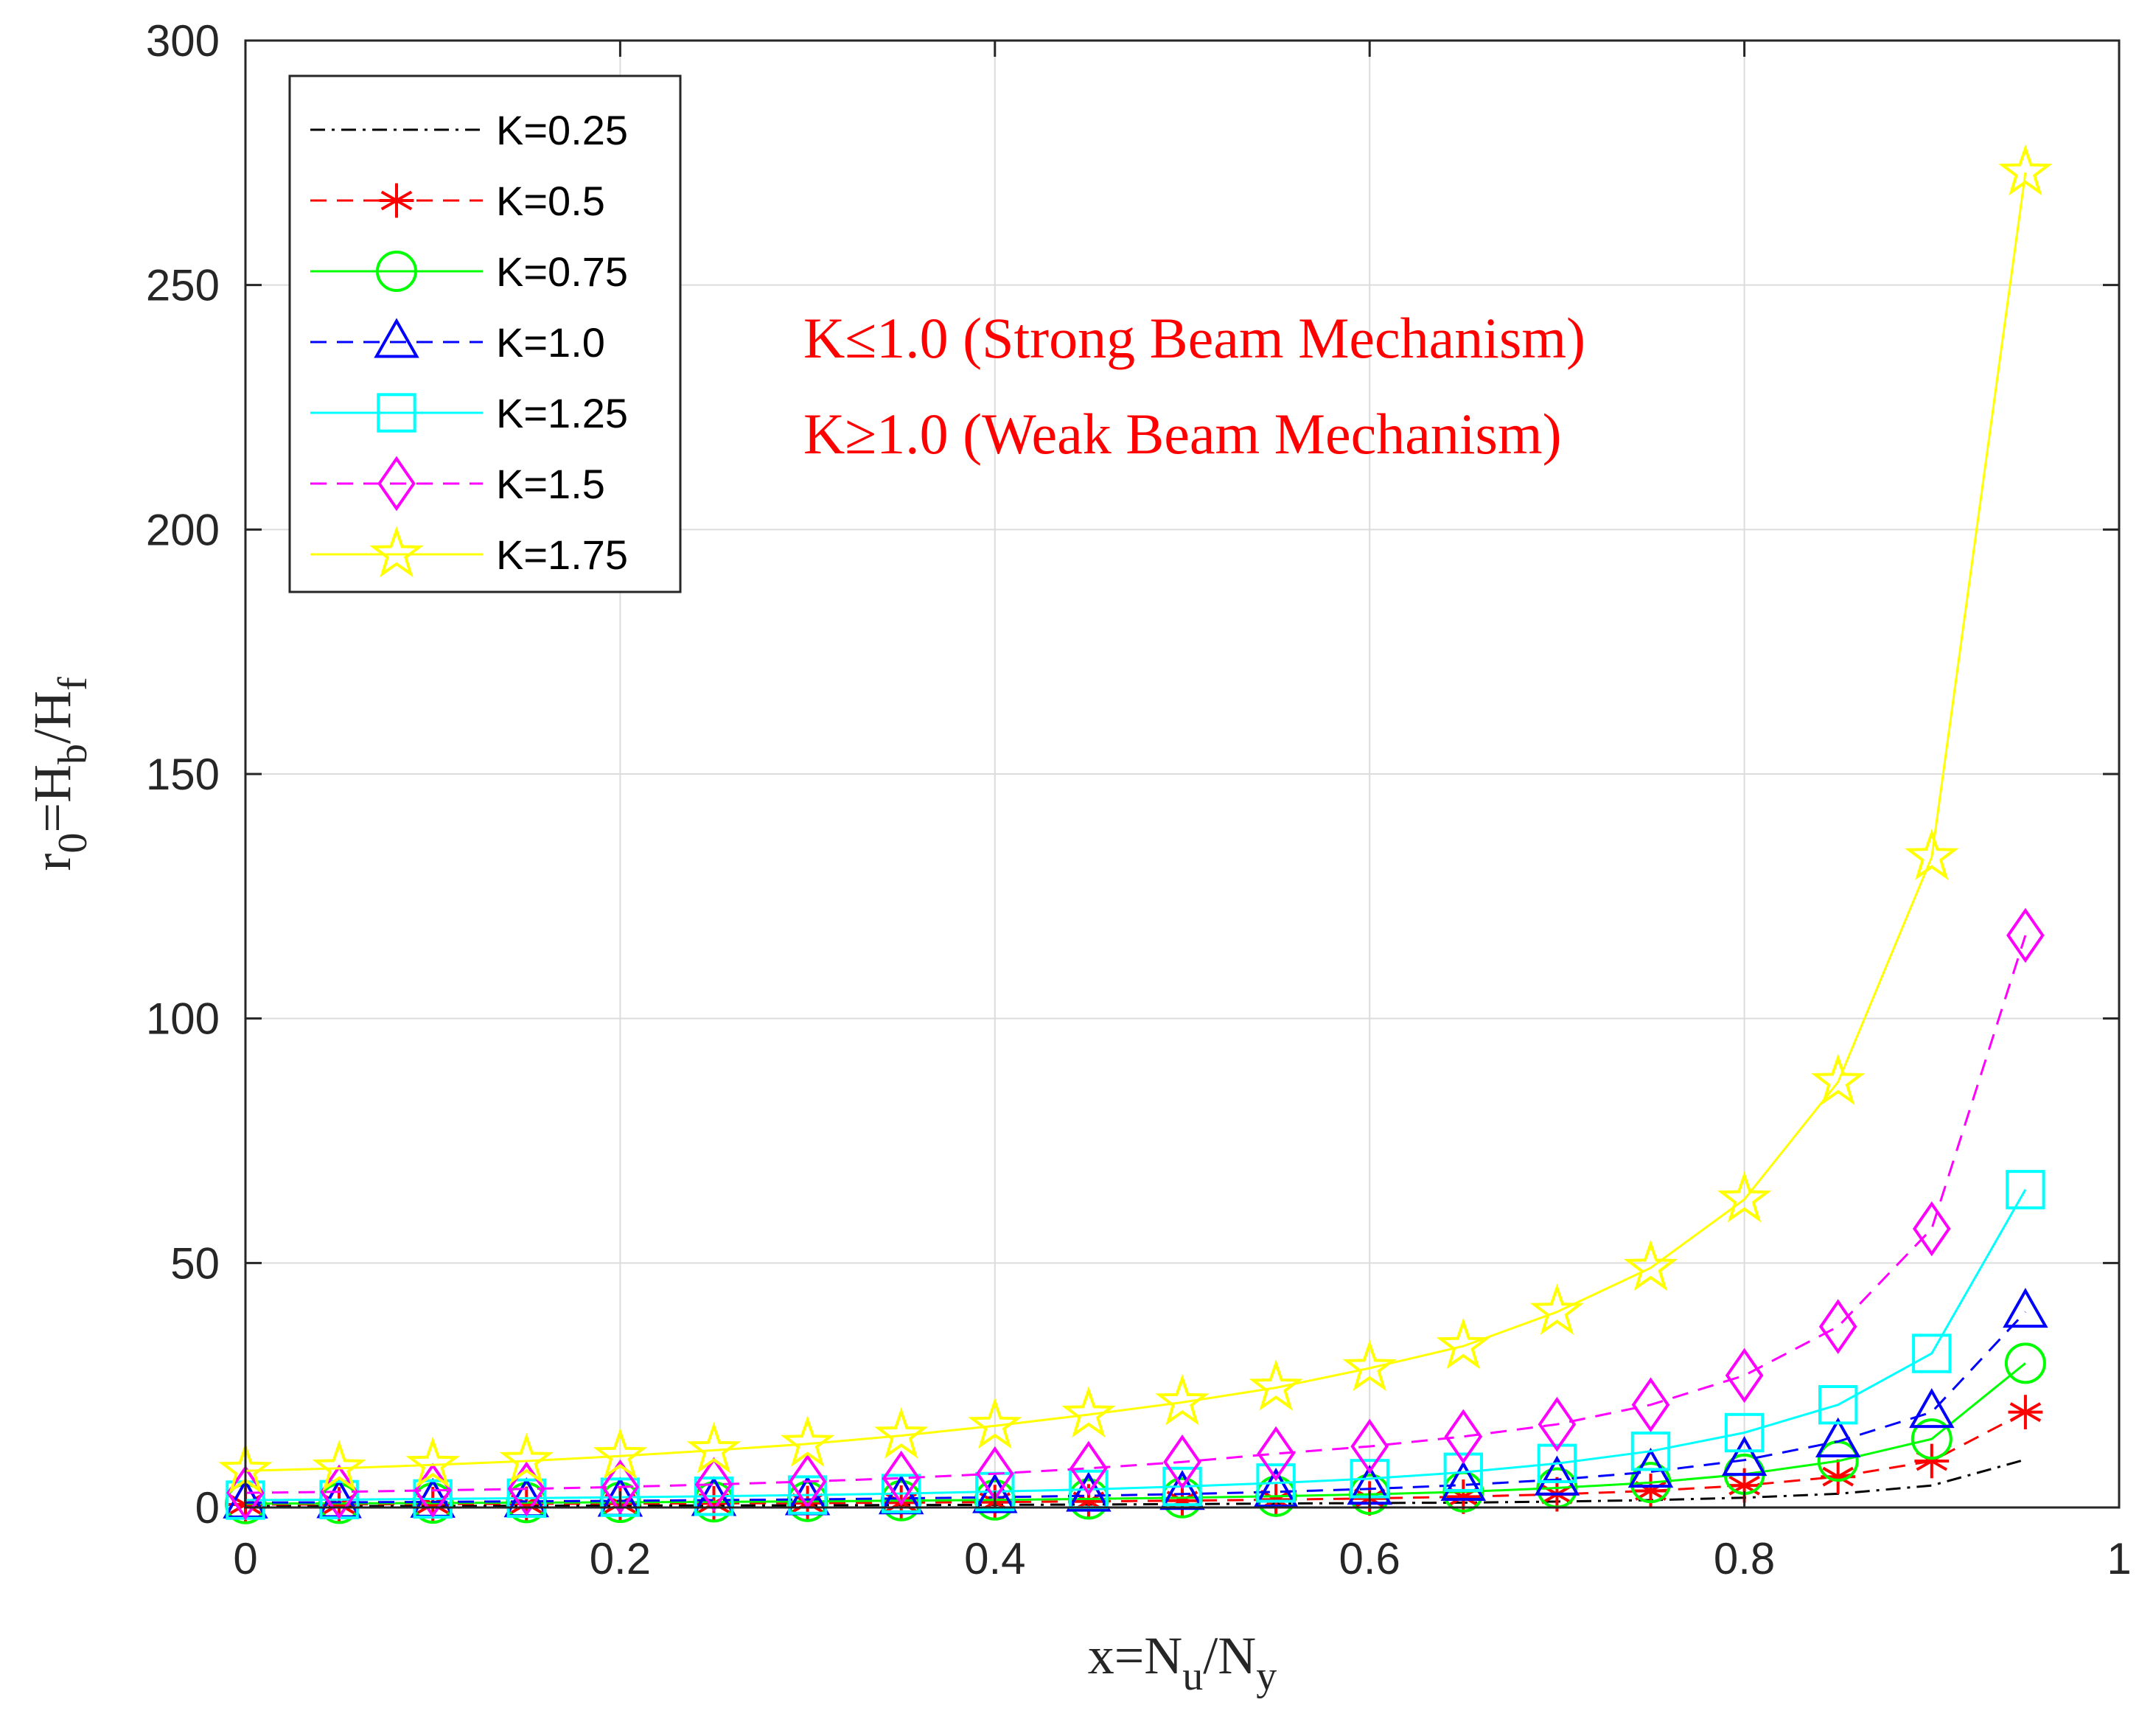  Describe the element at coordinates (1194, 338) in the screenshot. I see `annotation-strong-beam: K≤1.0 (Strong Beam Mechanism)` at that location.